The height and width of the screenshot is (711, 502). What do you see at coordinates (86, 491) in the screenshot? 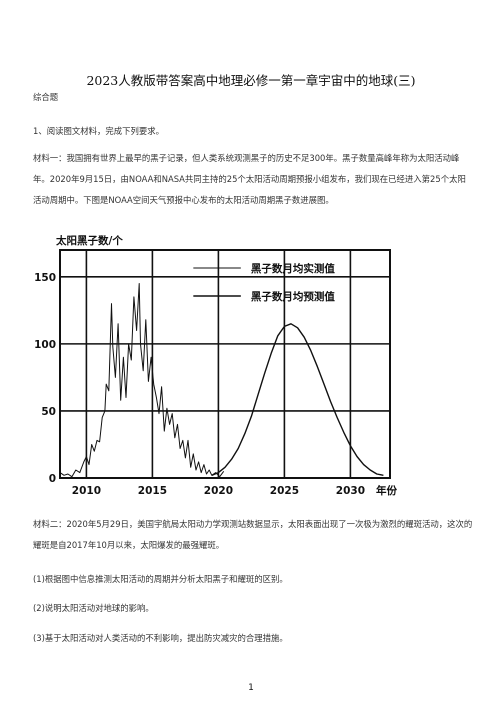
I see `x-tick-label: 2010` at bounding box center [86, 491].